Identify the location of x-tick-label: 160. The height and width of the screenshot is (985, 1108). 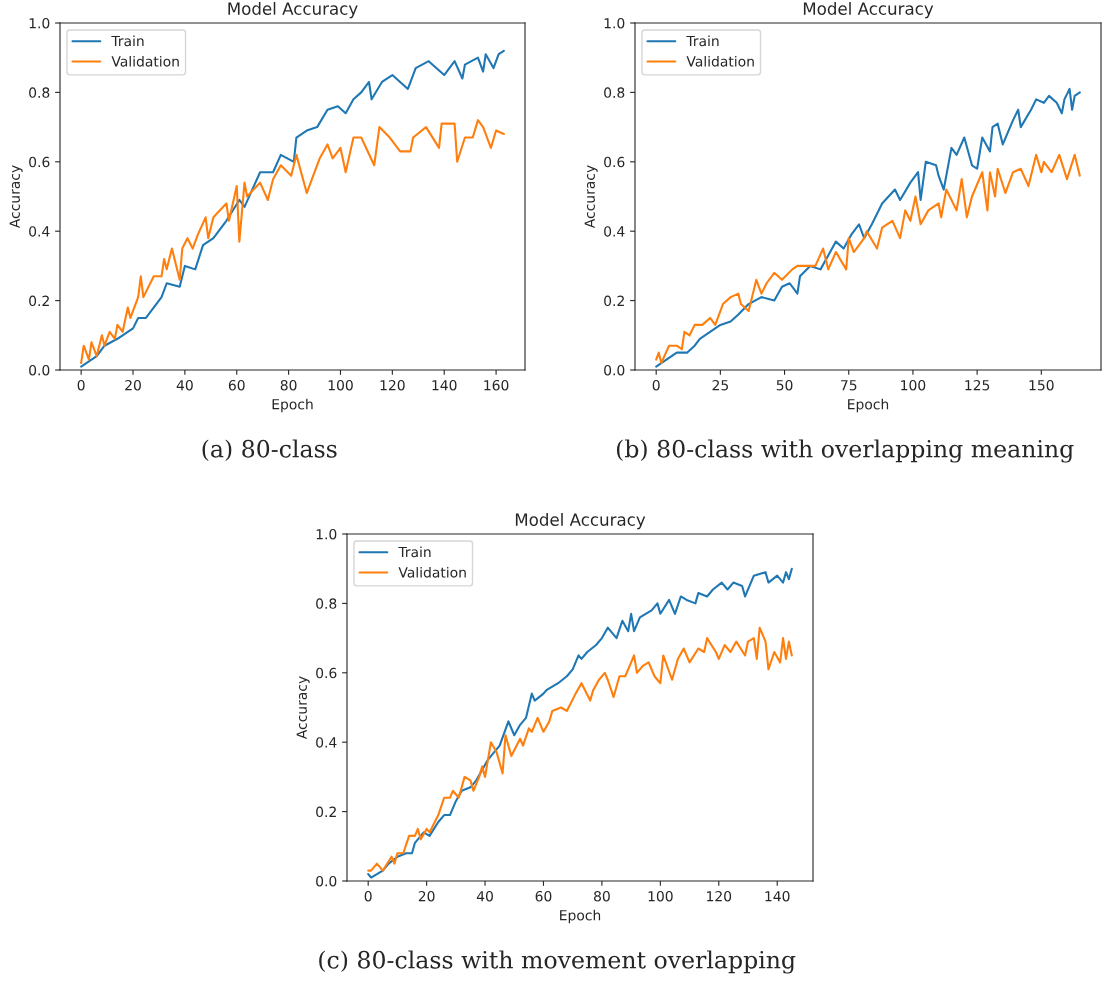
(496, 385).